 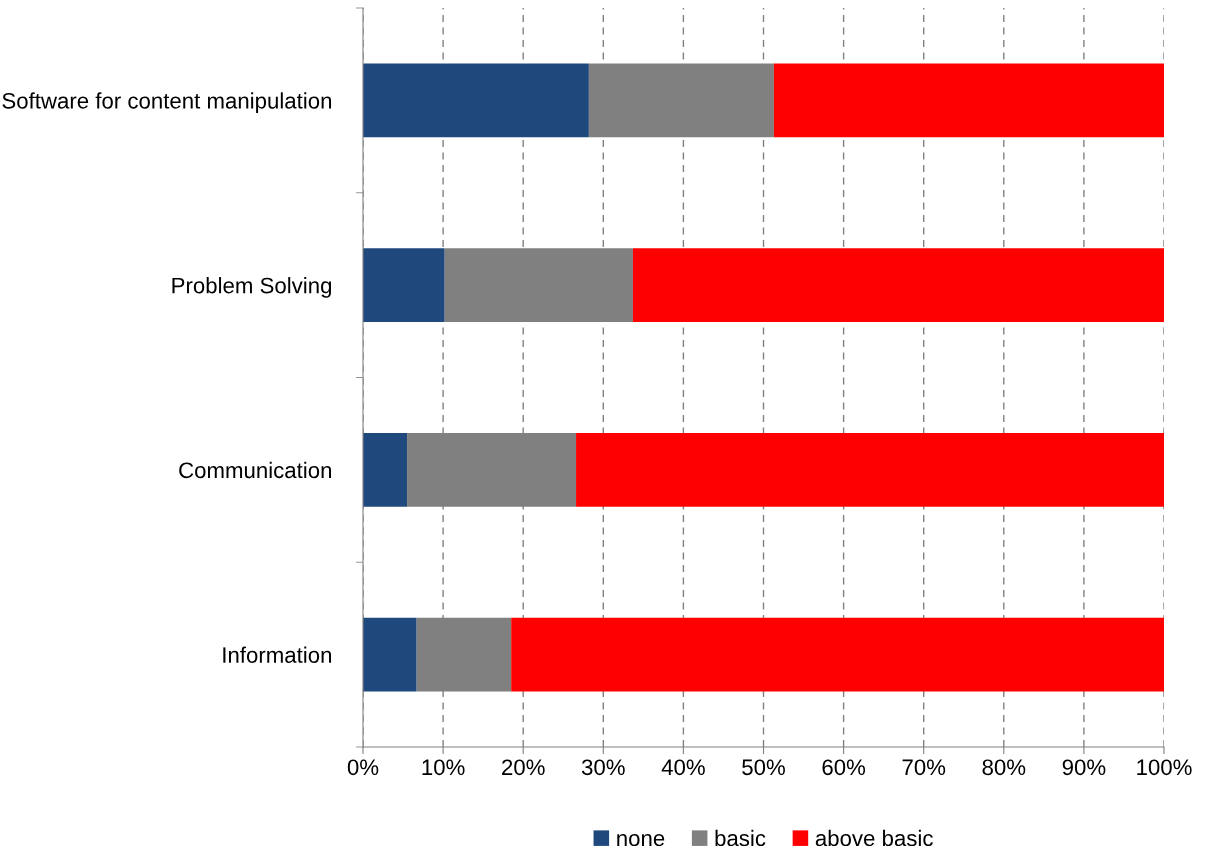 What do you see at coordinates (763, 767) in the screenshot?
I see `x-tick-label: 50%` at bounding box center [763, 767].